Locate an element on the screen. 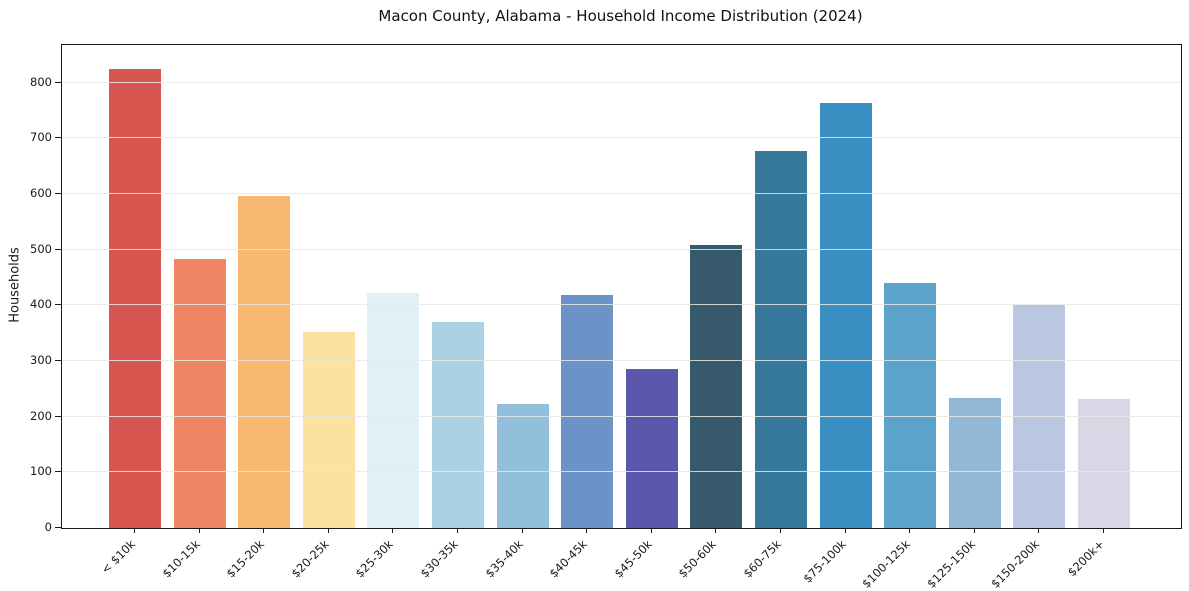 Image resolution: width=1189 pixels, height=591 pixels. x-tick-mark-$10-15k is located at coordinates (199, 530).